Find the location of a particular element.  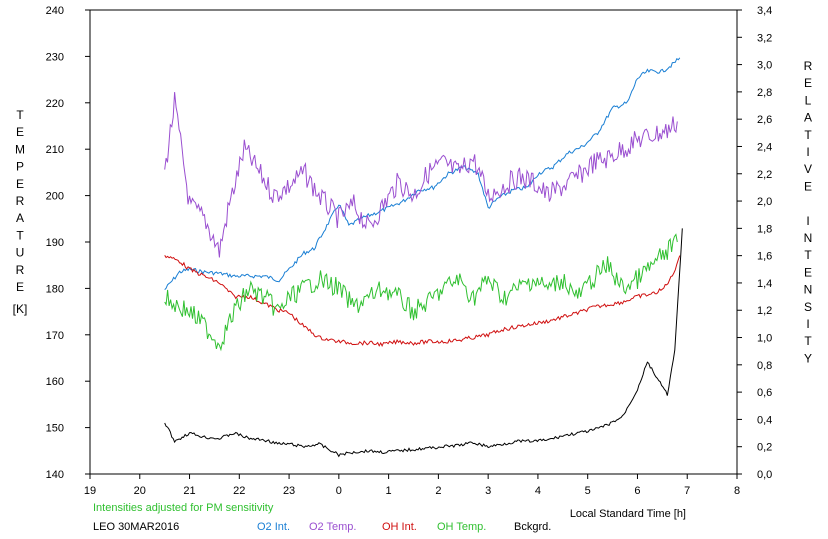

x-tick-label: 3 is located at coordinates (488, 491).